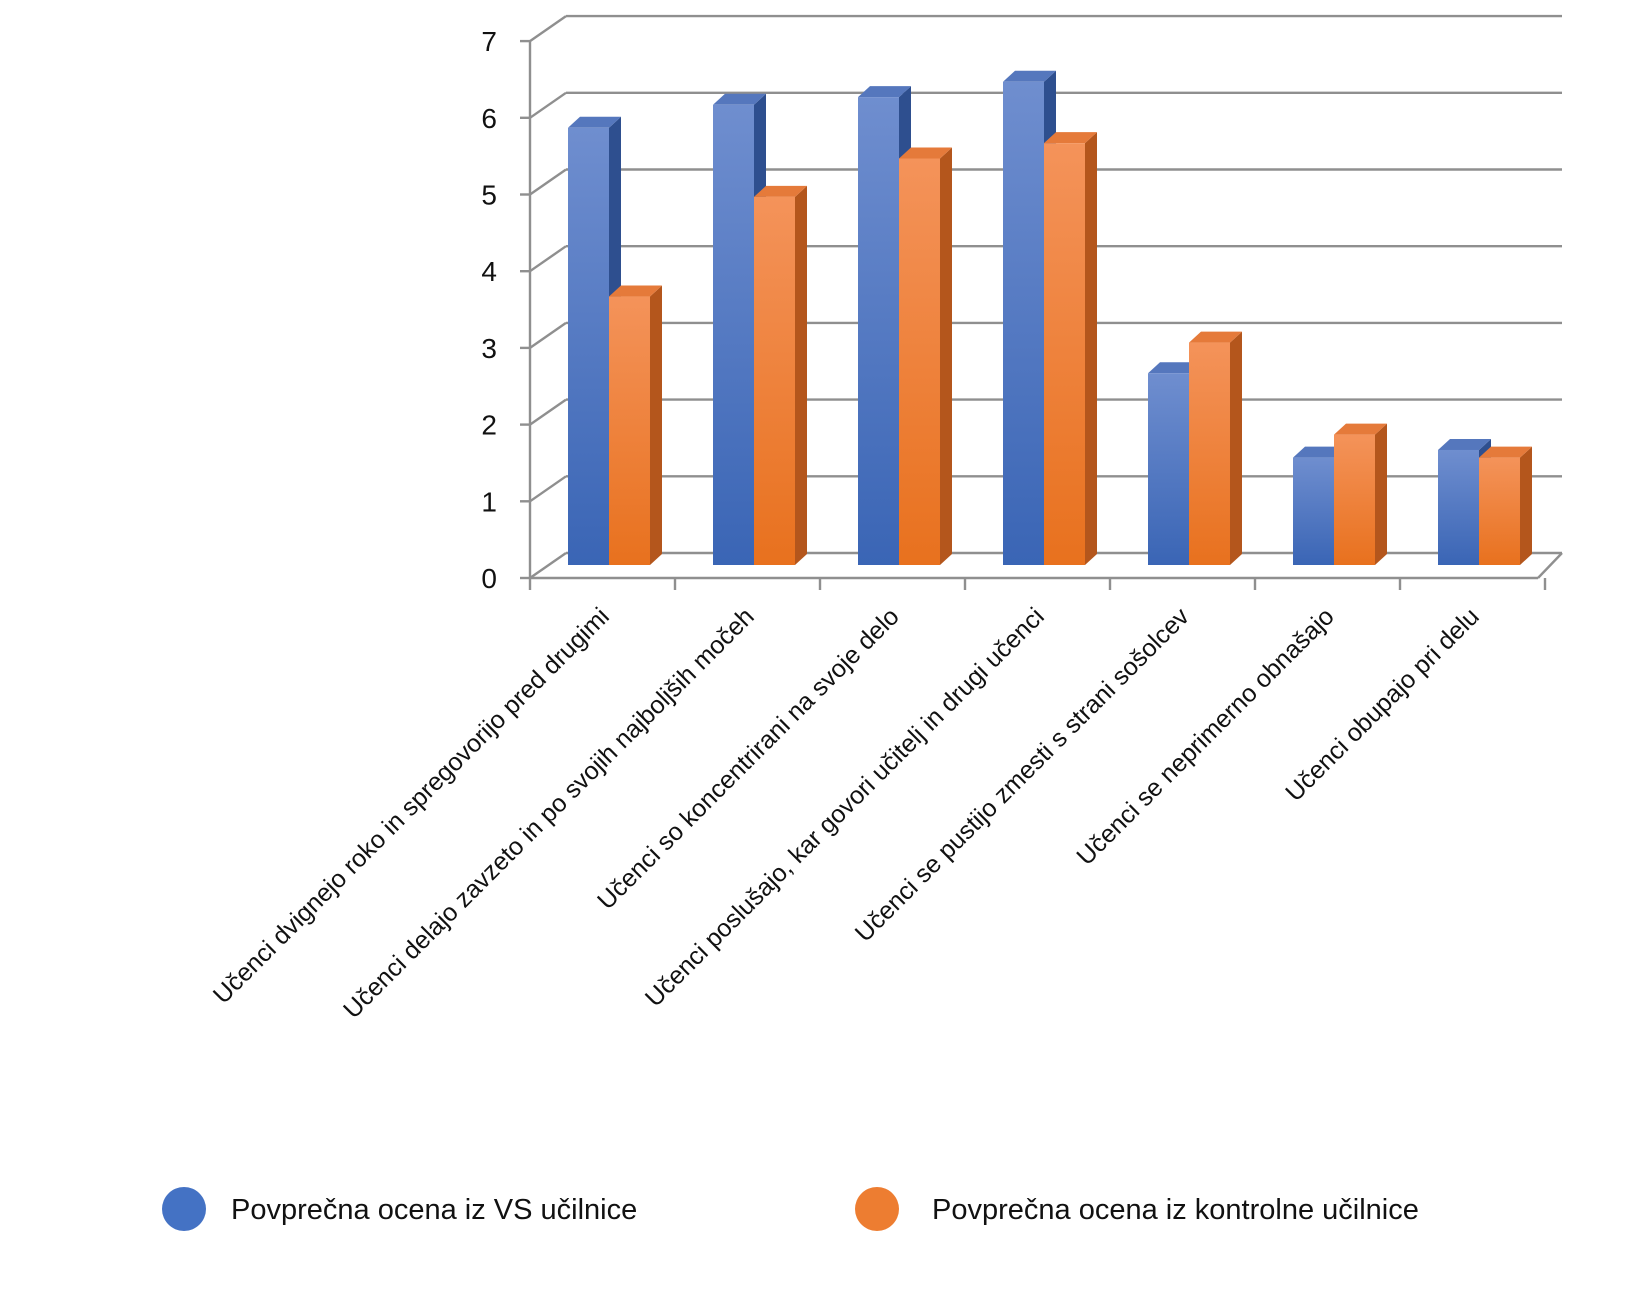  I want to click on y-tick-label: 7, so click(489, 41).